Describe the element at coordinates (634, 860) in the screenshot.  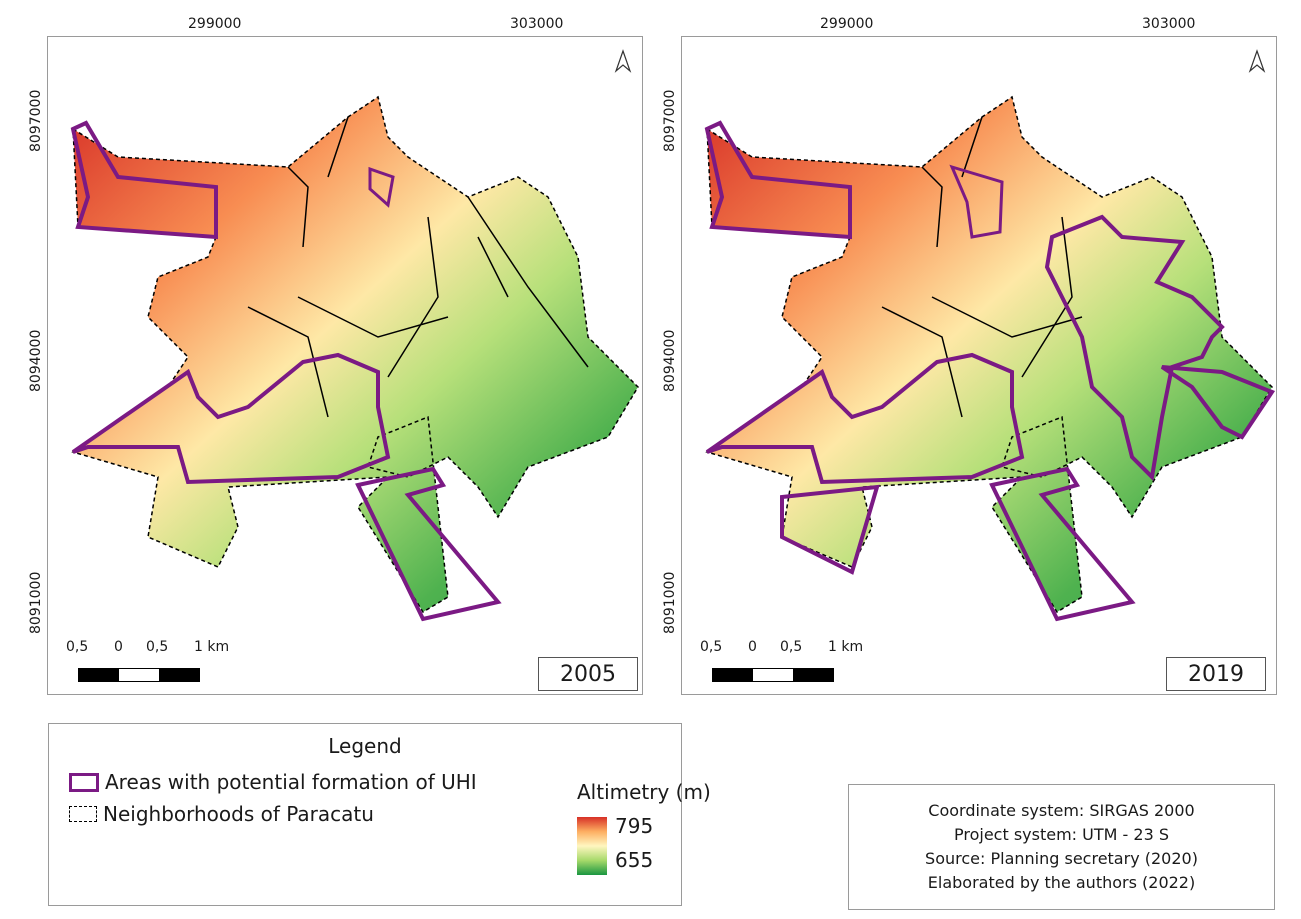
I see `altimetry-min: 655` at that location.